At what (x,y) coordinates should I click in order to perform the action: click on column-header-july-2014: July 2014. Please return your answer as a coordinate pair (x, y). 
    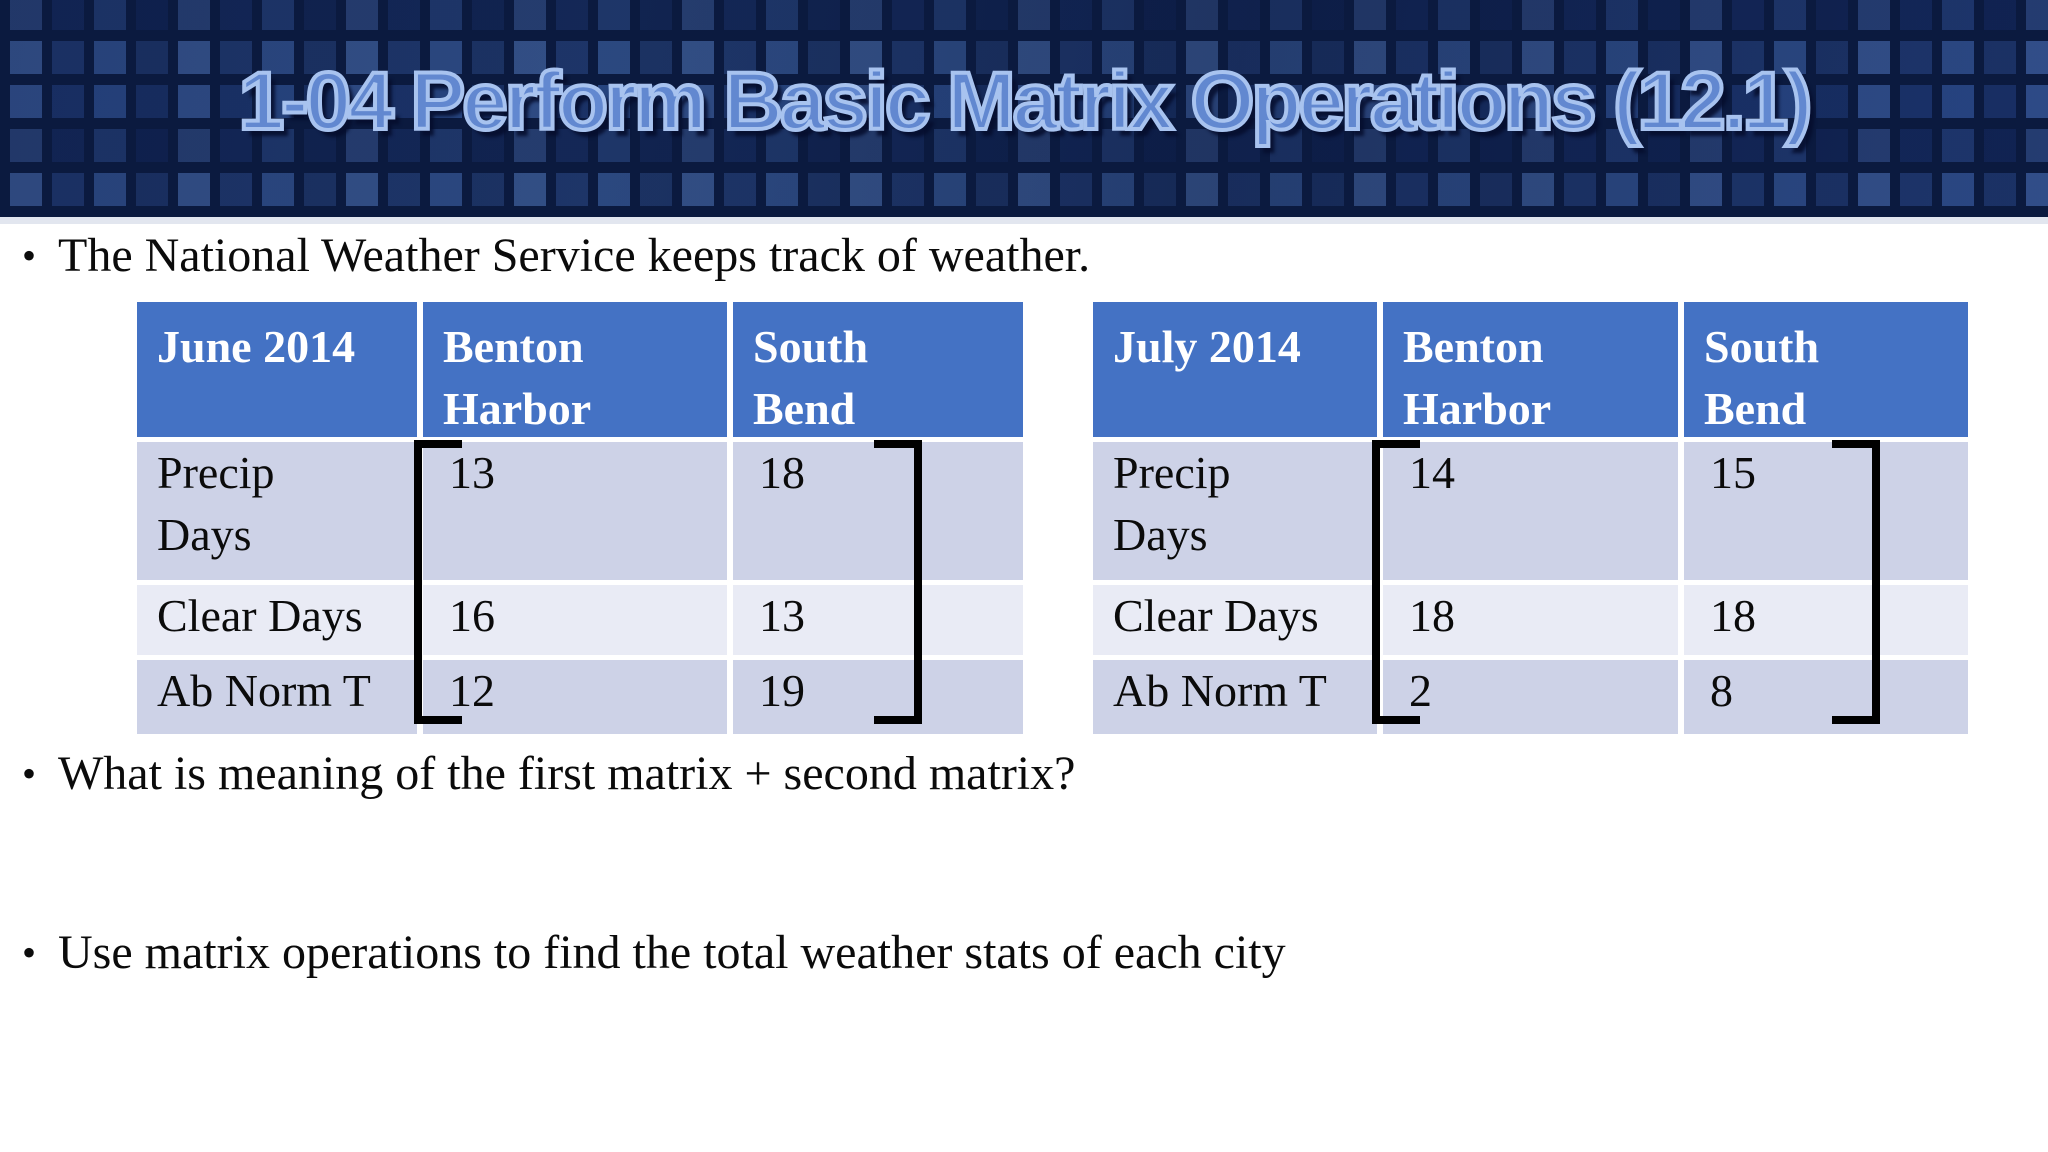
    Looking at the image, I should click on (1235, 369).